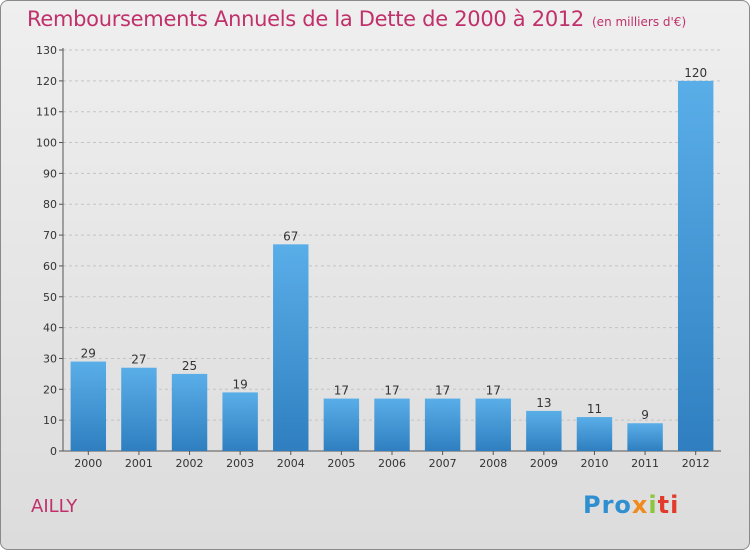 The height and width of the screenshot is (550, 750). Describe the element at coordinates (88, 463) in the screenshot. I see `x-tick-label: 2000` at that location.